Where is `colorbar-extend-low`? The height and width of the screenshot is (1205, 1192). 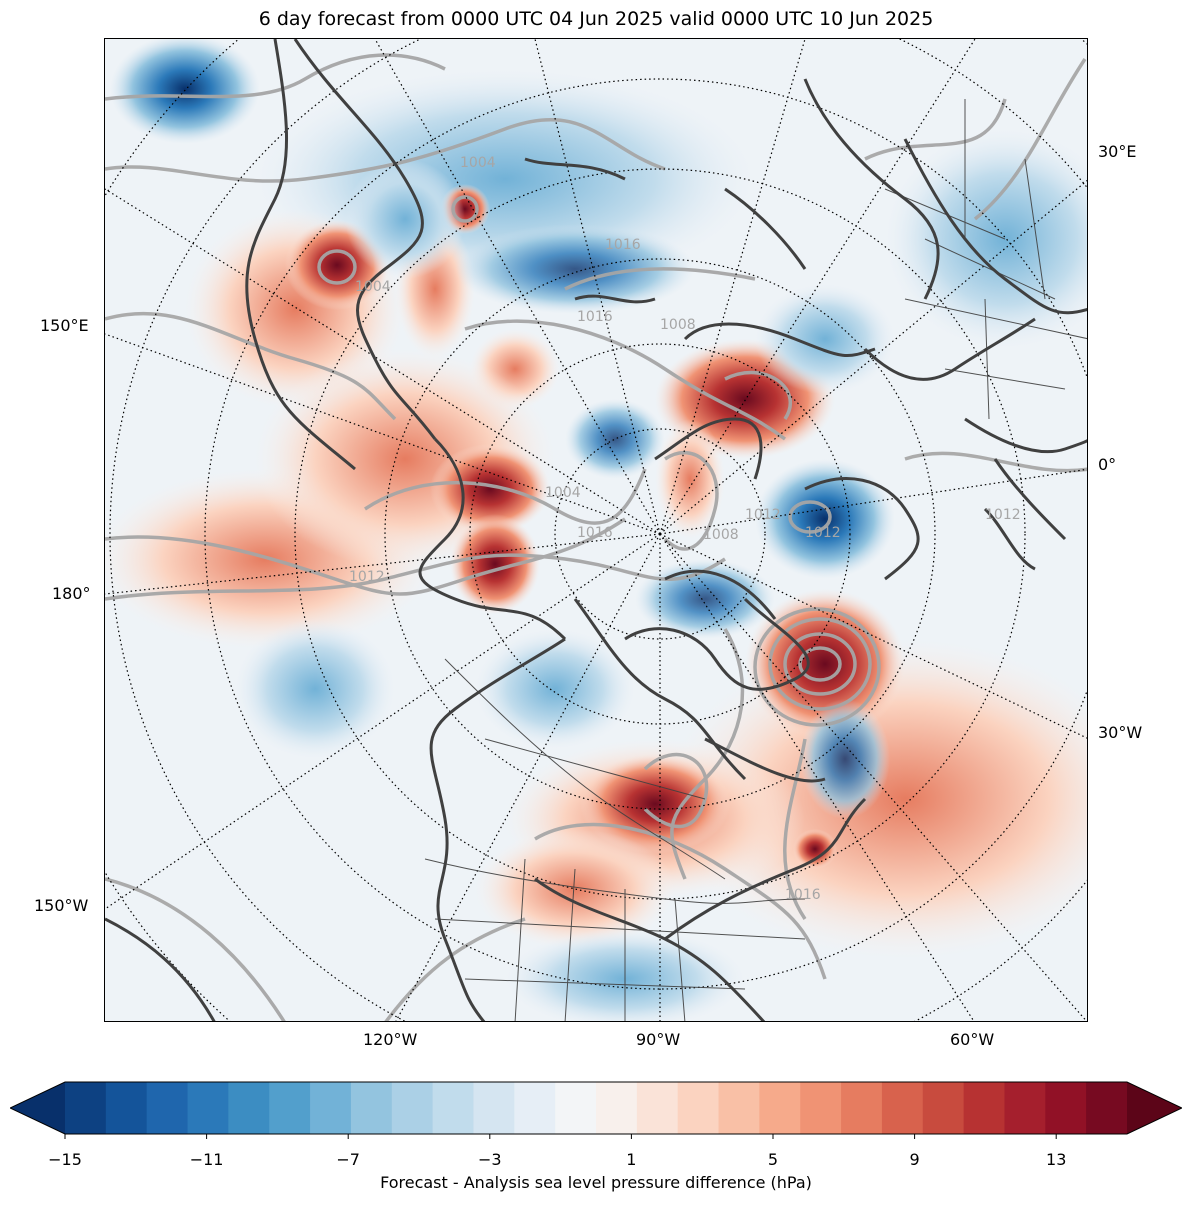
colorbar-extend-low is located at coordinates (37, 1108).